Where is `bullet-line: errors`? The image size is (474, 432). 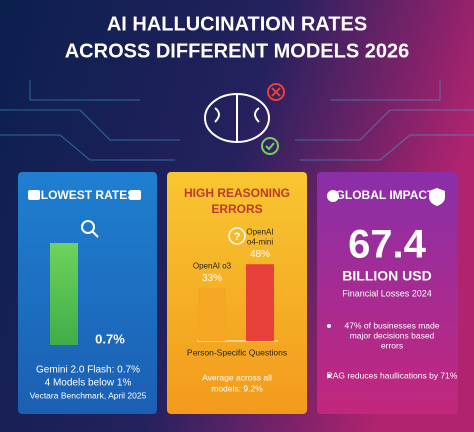 bullet-line: errors is located at coordinates (392, 345).